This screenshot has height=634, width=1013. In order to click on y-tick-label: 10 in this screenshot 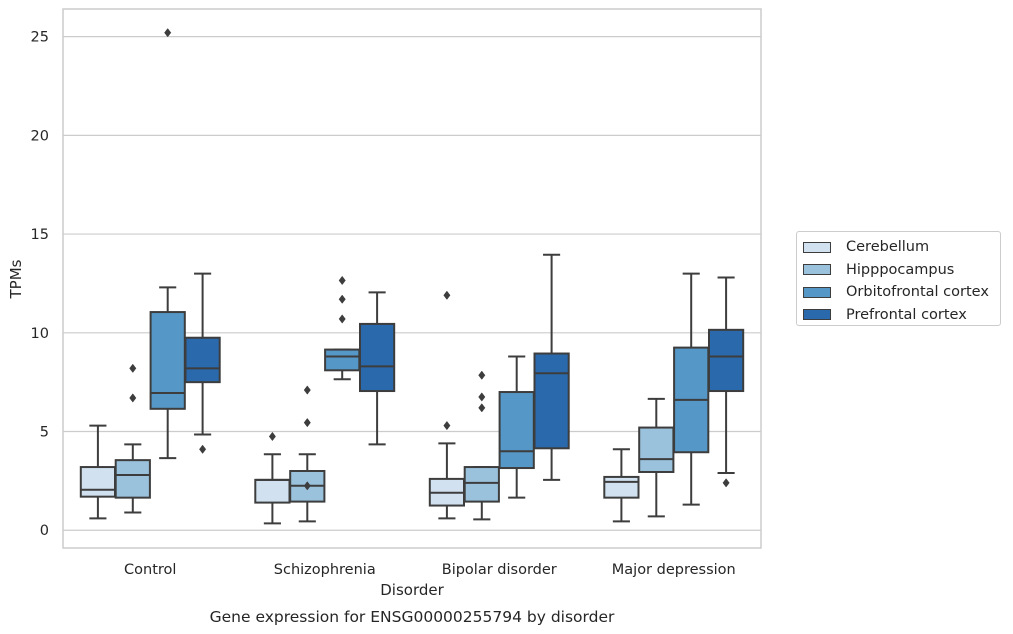, I will do `click(40, 334)`.